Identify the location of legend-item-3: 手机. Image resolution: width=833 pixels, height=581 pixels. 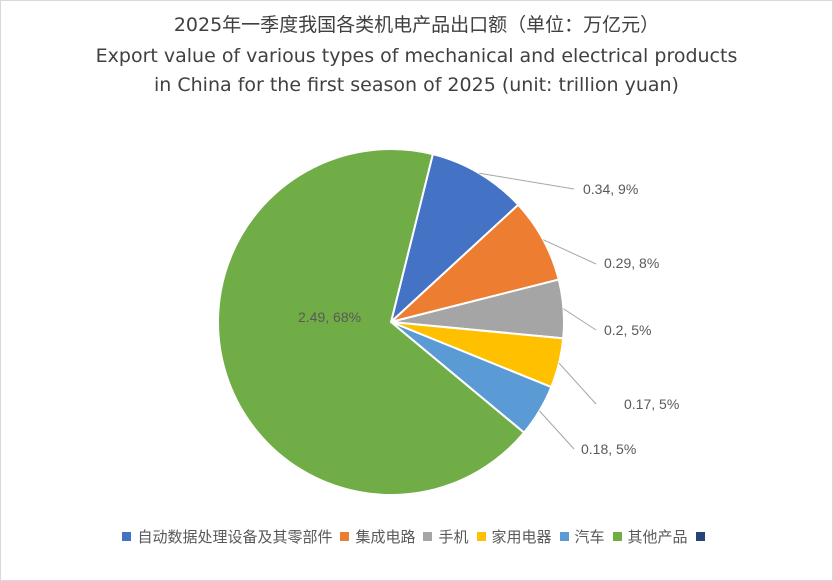
(446, 536).